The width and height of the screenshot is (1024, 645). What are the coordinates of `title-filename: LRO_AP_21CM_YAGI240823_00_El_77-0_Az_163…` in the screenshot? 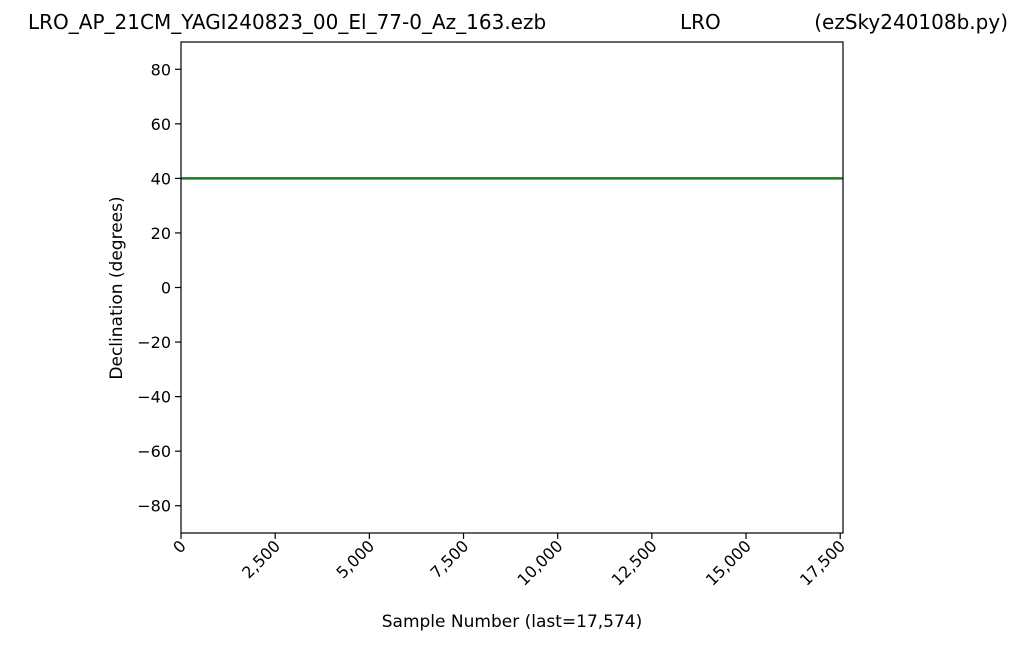 It's located at (287, 22).